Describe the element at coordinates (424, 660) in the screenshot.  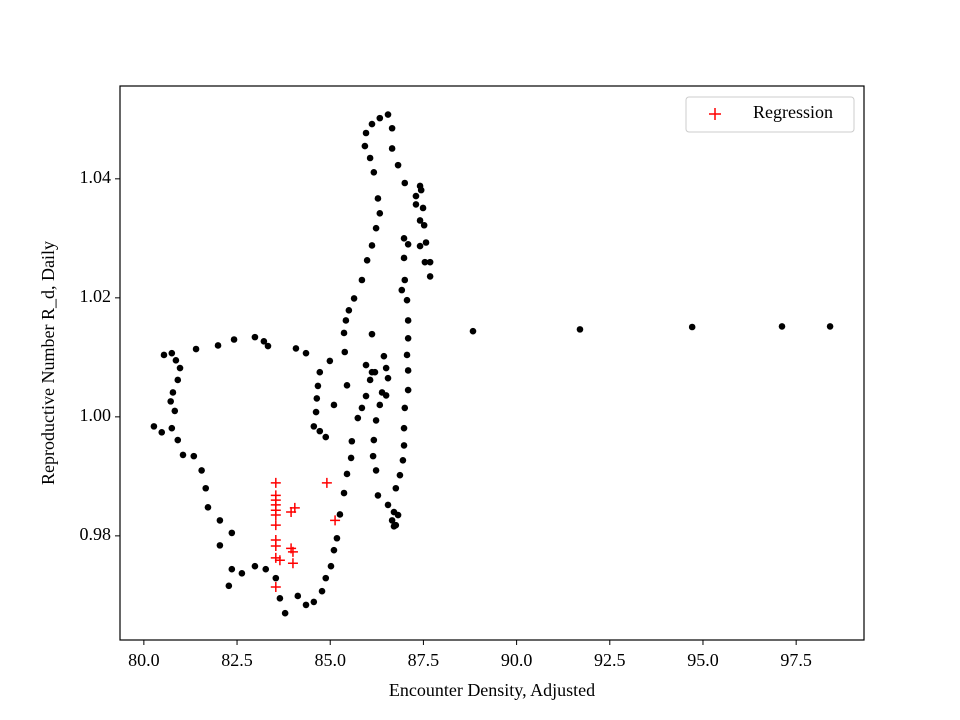
I see `x-tick-label: 87.5` at that location.